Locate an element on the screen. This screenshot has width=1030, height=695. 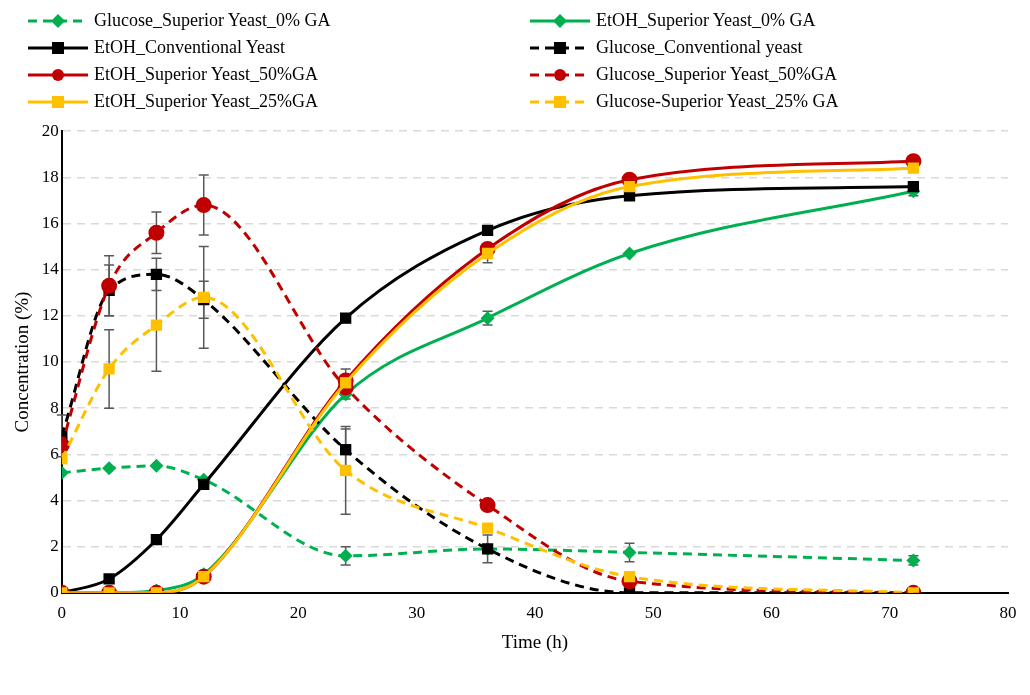
y-tick-label: 12 is located at coordinates (50, 315).